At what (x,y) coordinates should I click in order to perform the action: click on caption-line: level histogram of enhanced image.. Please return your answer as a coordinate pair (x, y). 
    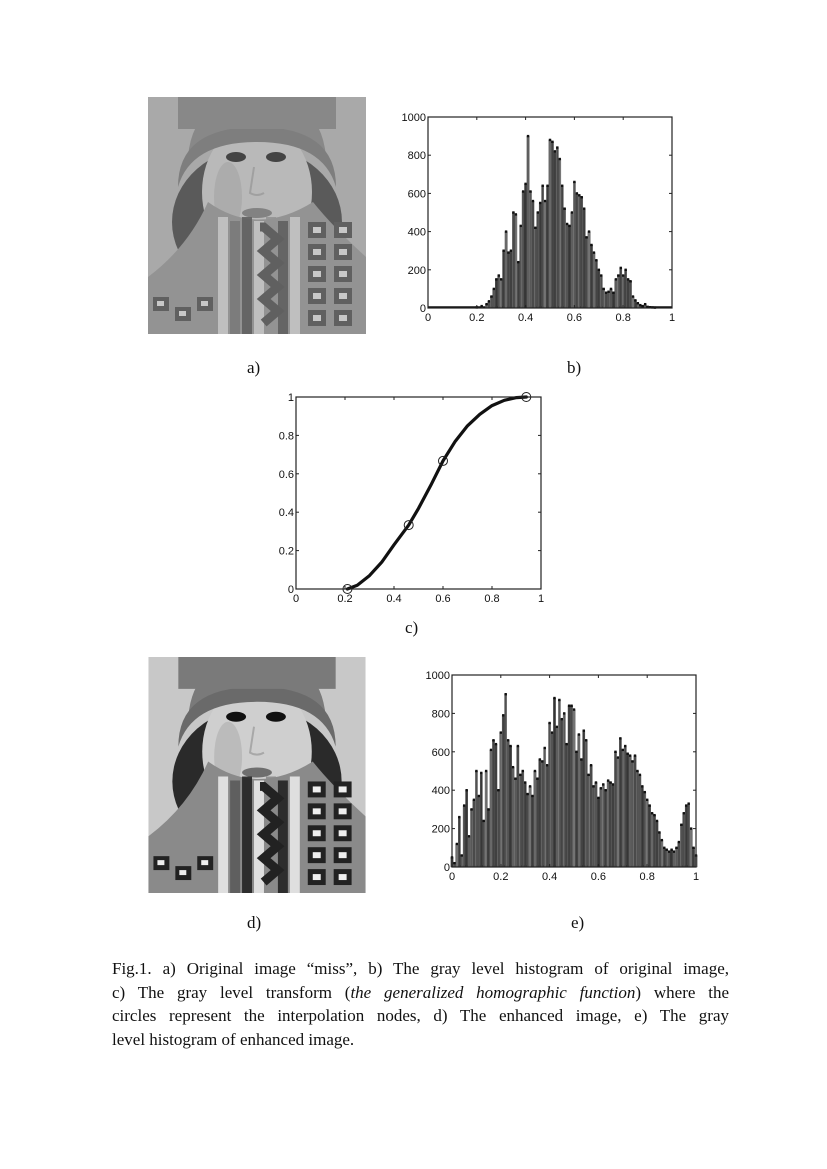
    Looking at the image, I should click on (420, 1040).